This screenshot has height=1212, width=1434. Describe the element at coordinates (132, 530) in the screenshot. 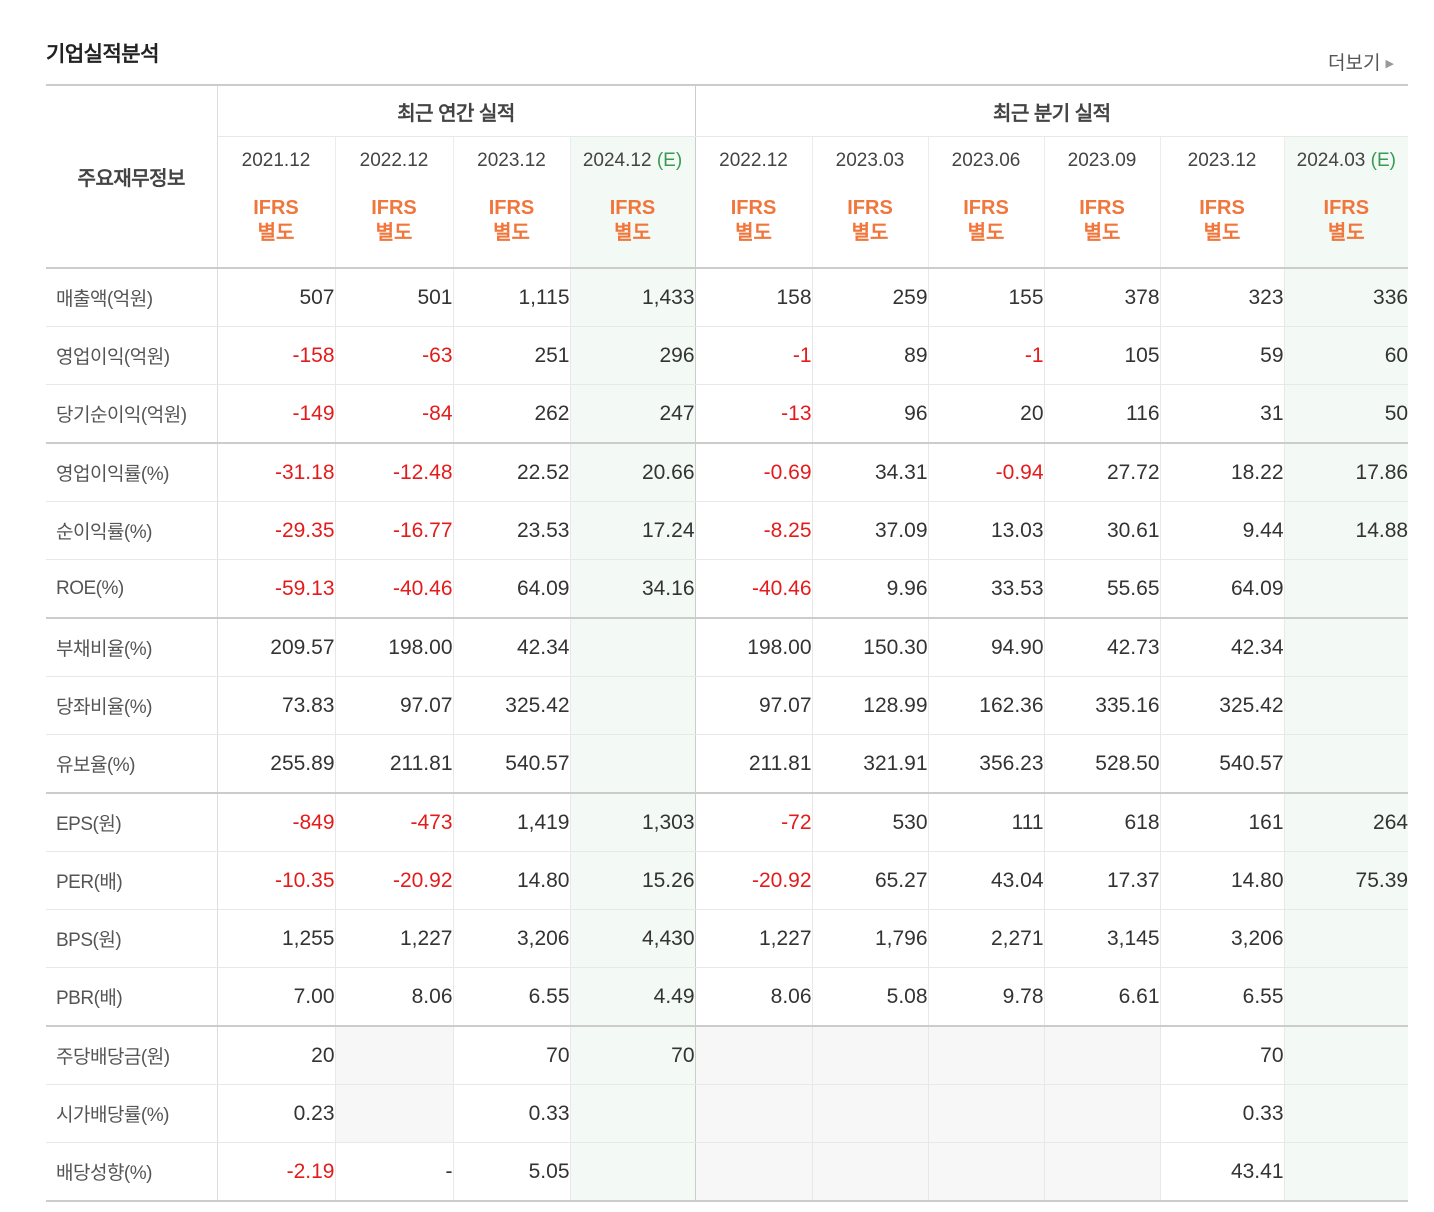

I see `row-label: 순이익률(%)` at that location.